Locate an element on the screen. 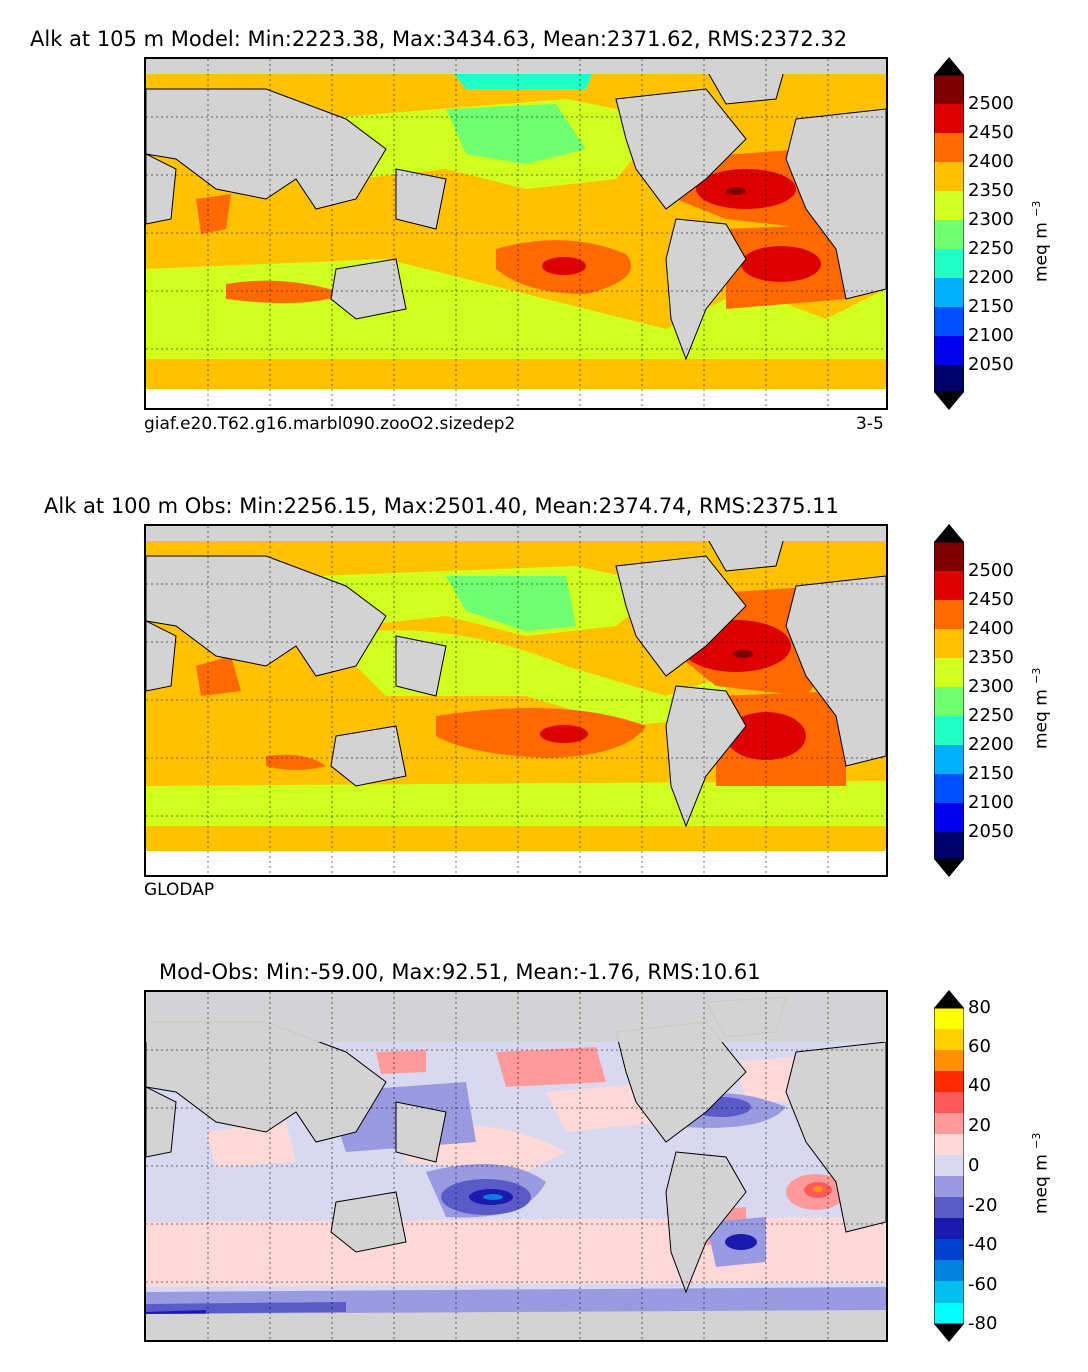 The height and width of the screenshot is (1372, 1088). panel3-tick: -20 is located at coordinates (983, 1205).